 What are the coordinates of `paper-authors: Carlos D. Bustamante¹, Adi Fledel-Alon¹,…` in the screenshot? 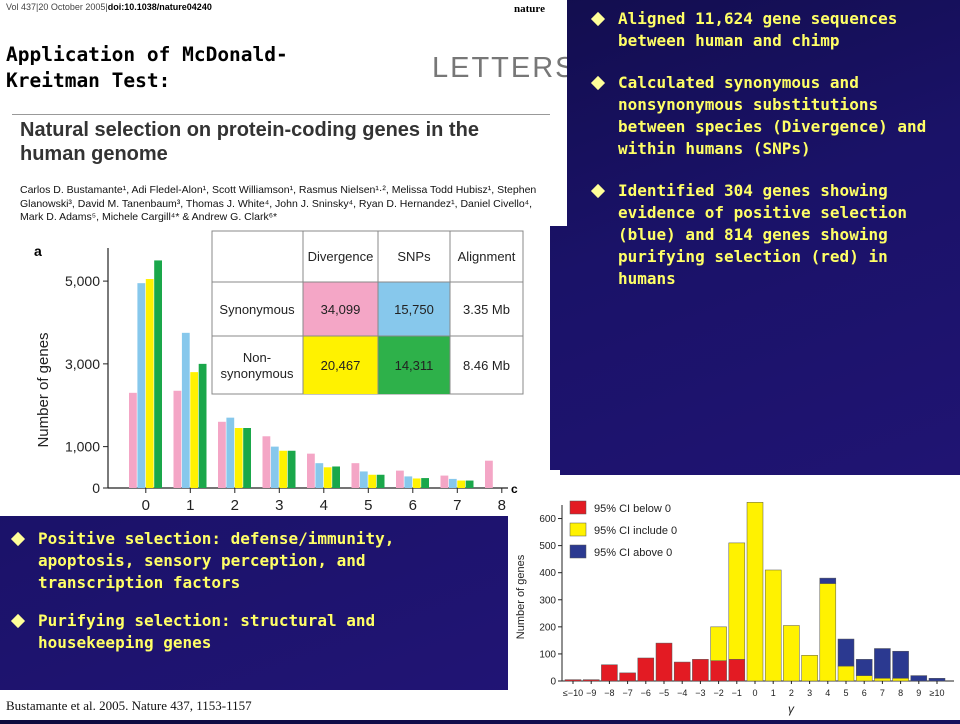 It's located at (278, 203).